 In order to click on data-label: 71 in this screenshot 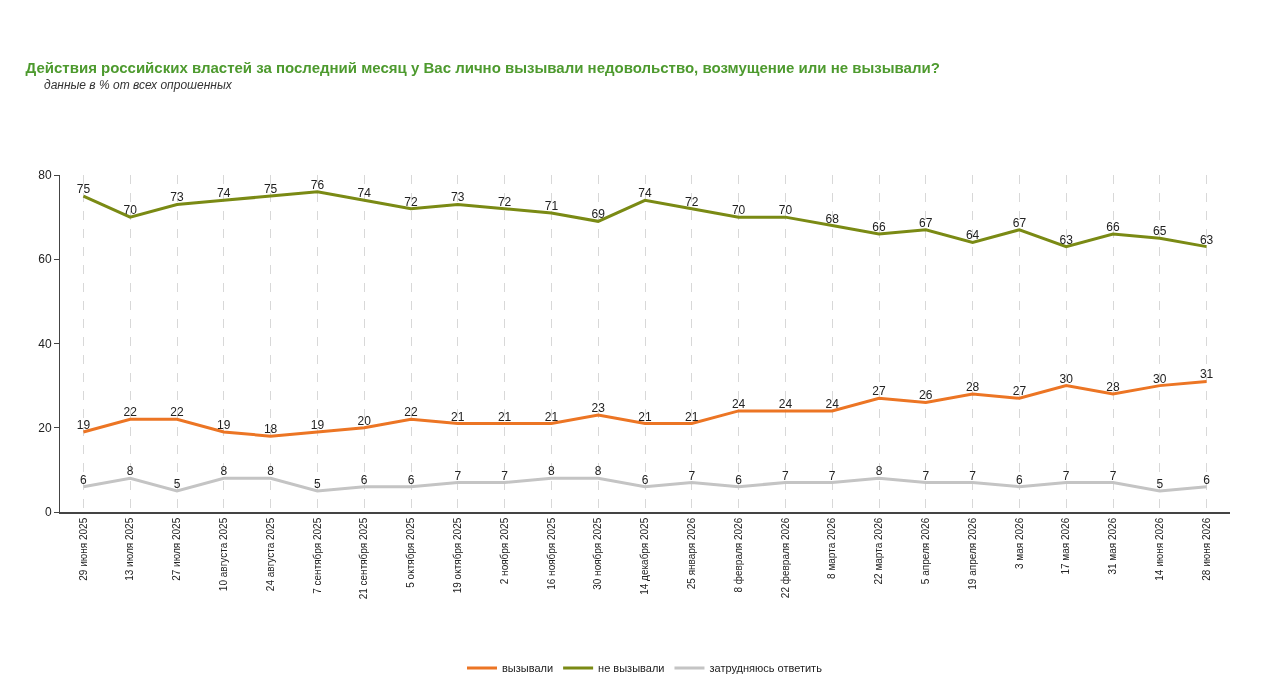, I will do `click(551, 205)`.